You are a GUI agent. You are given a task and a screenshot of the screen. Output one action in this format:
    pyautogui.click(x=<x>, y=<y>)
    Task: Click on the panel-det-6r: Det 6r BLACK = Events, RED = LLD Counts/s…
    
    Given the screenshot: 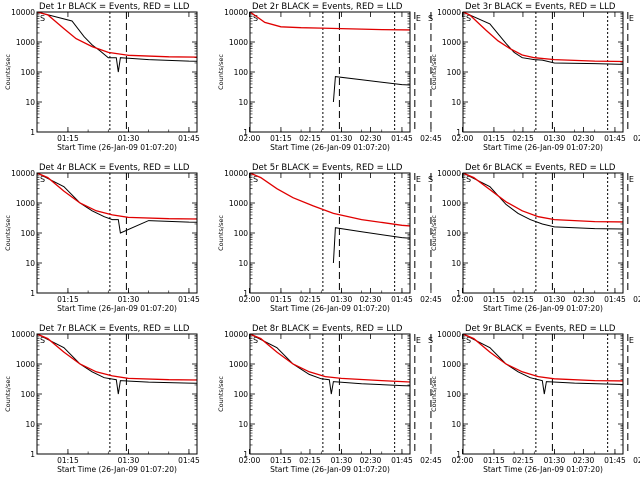 What is the action you would take?
    pyautogui.click(x=528, y=238)
    